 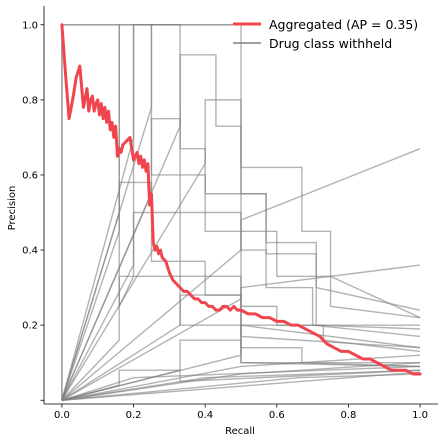 What do you see at coordinates (240, 431) in the screenshot?
I see `x-axis-label: Recall` at bounding box center [240, 431].